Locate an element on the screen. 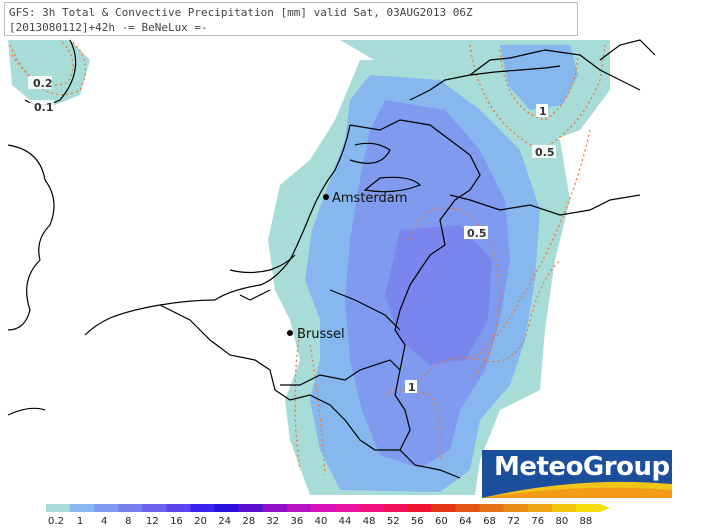 The height and width of the screenshot is (528, 725). logo-text: MeteoGroup is located at coordinates (582, 467).